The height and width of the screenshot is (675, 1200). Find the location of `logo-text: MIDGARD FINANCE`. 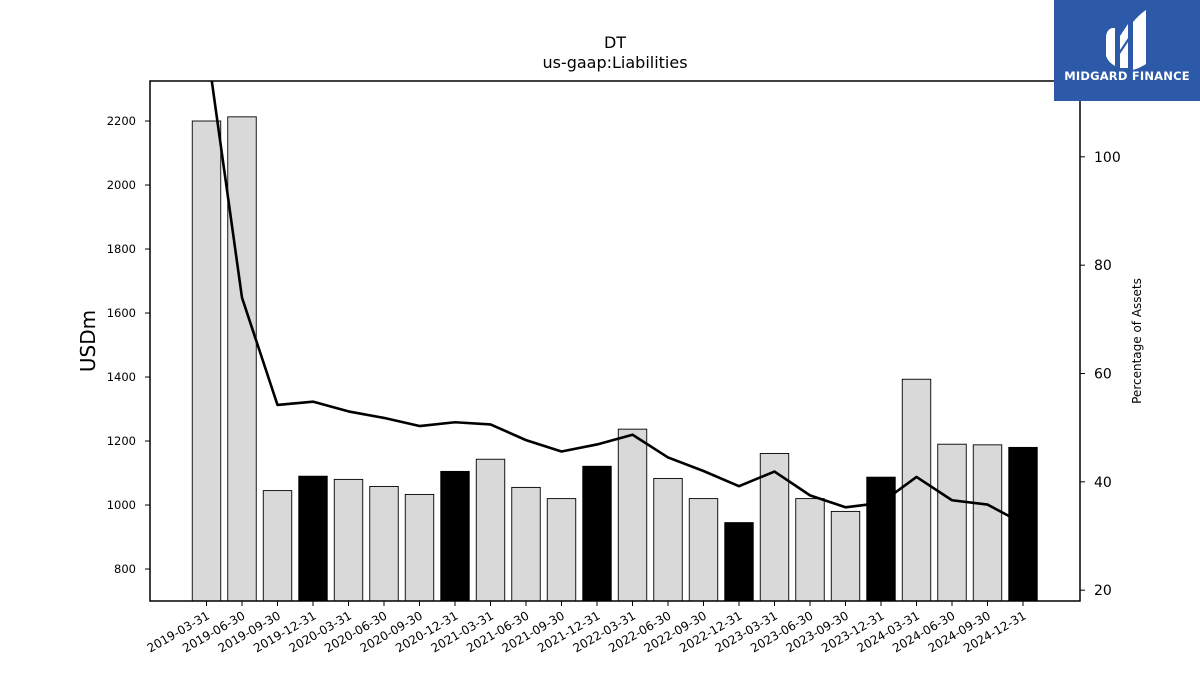

logo-text: MIDGARD FINANCE is located at coordinates (1127, 76).